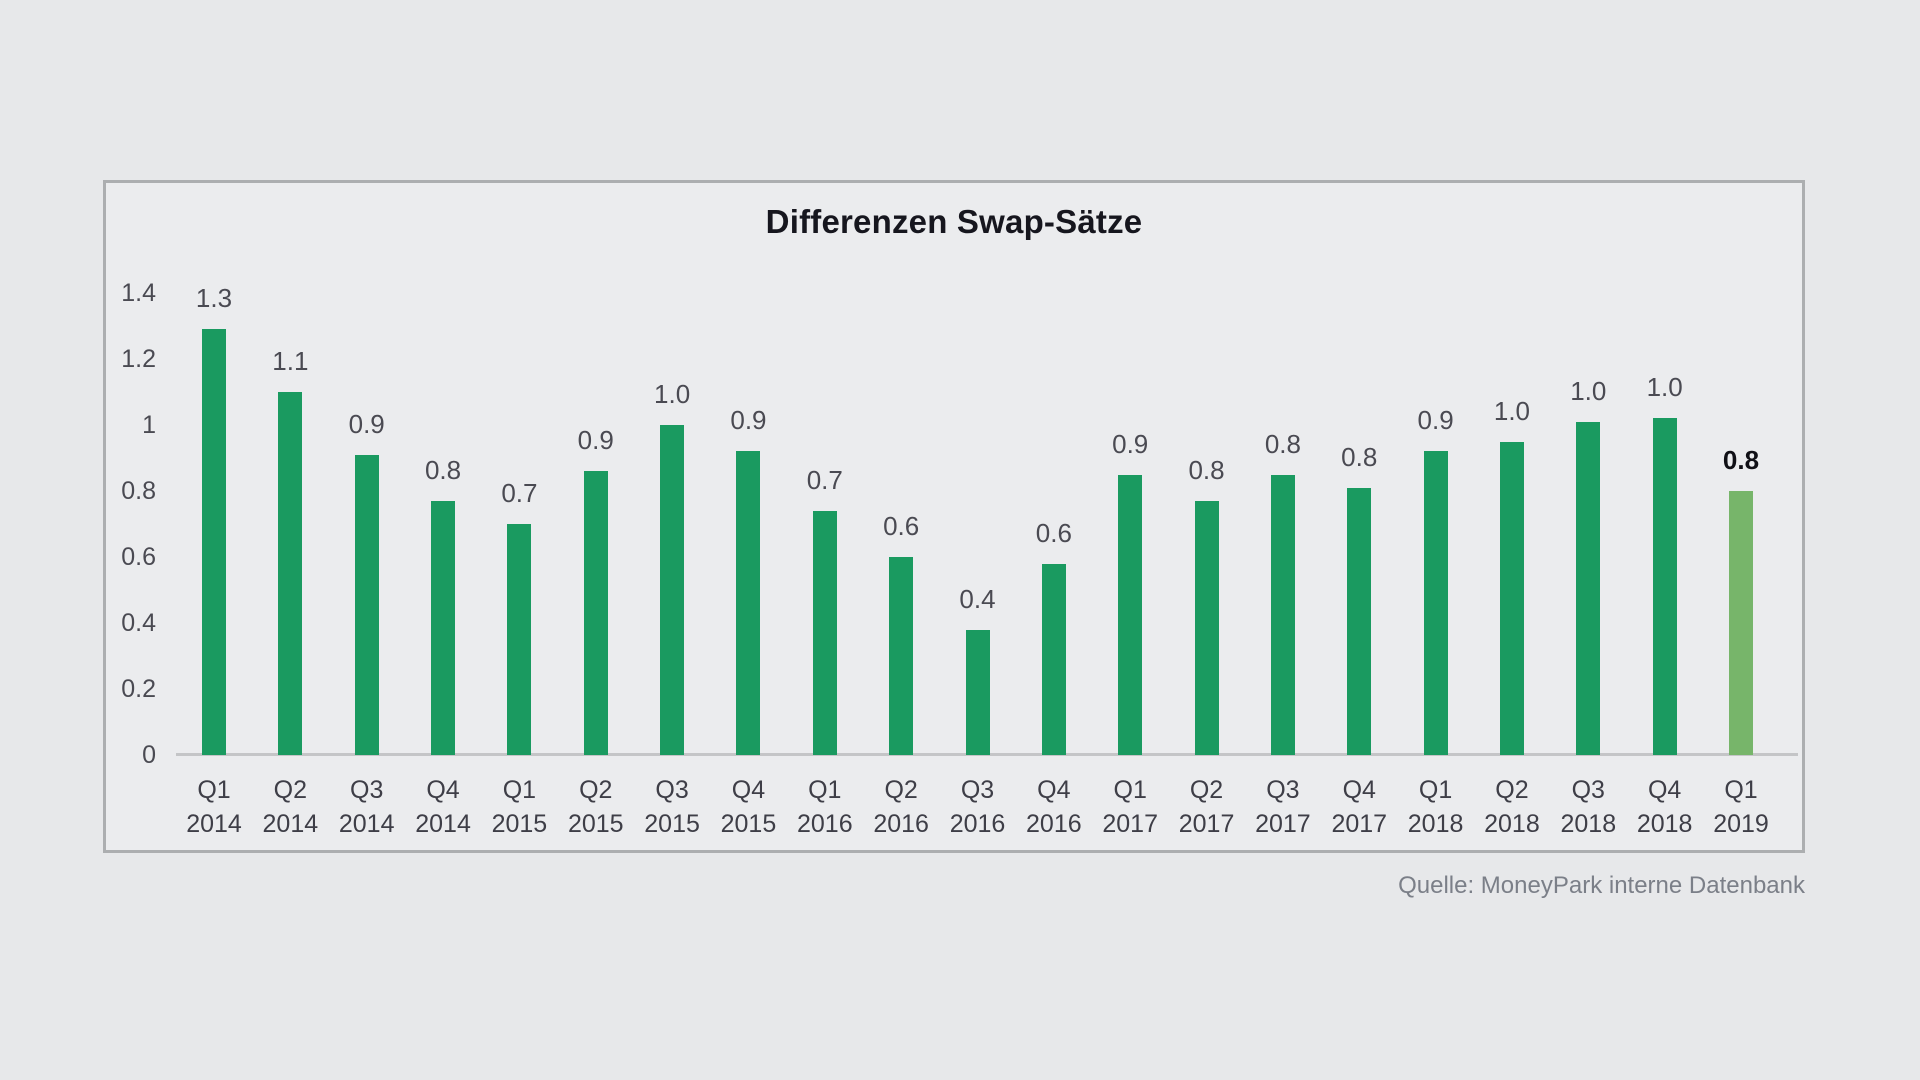 Image resolution: width=1920 pixels, height=1080 pixels. Describe the element at coordinates (367, 807) in the screenshot. I see `x-axis-category-label: Q3 2014` at that location.